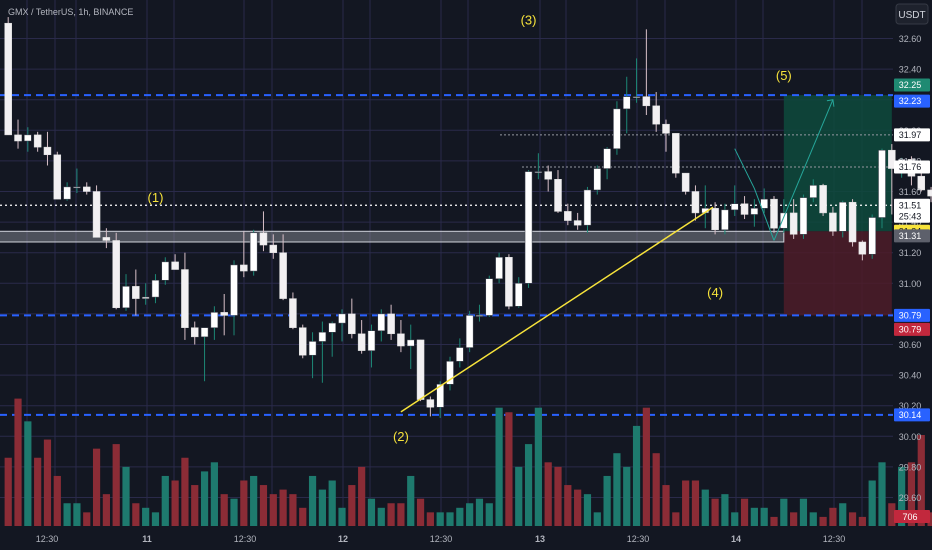  Describe the element at coordinates (910, 284) in the screenshot. I see `y-tick-label: 31.00` at that location.